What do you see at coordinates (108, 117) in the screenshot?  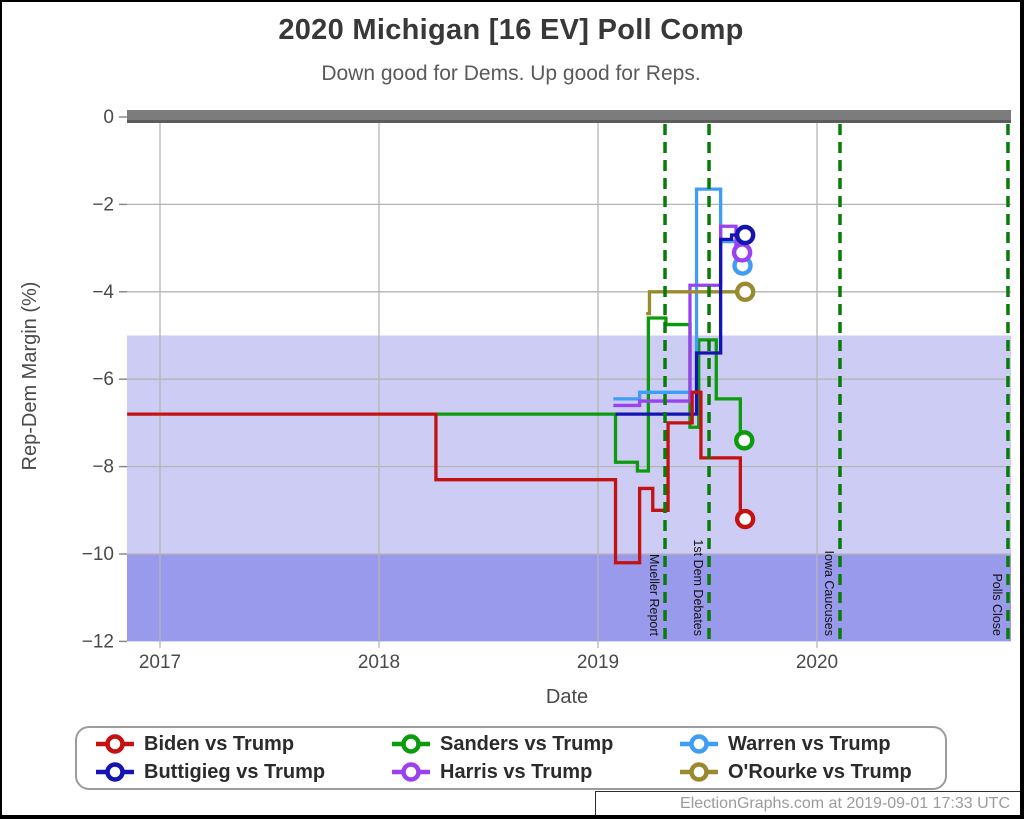 I see `y-tick-label-0: 0` at bounding box center [108, 117].